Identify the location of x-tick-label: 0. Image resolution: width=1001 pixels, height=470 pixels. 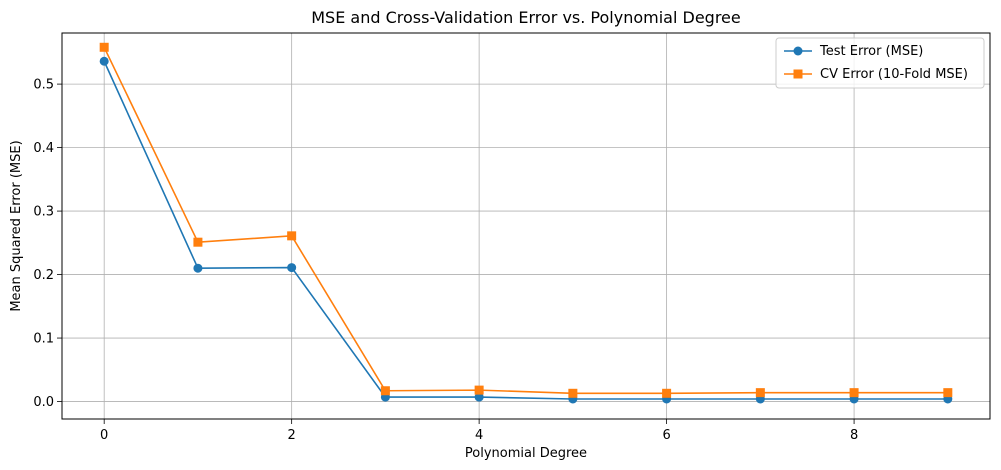
(104, 435).